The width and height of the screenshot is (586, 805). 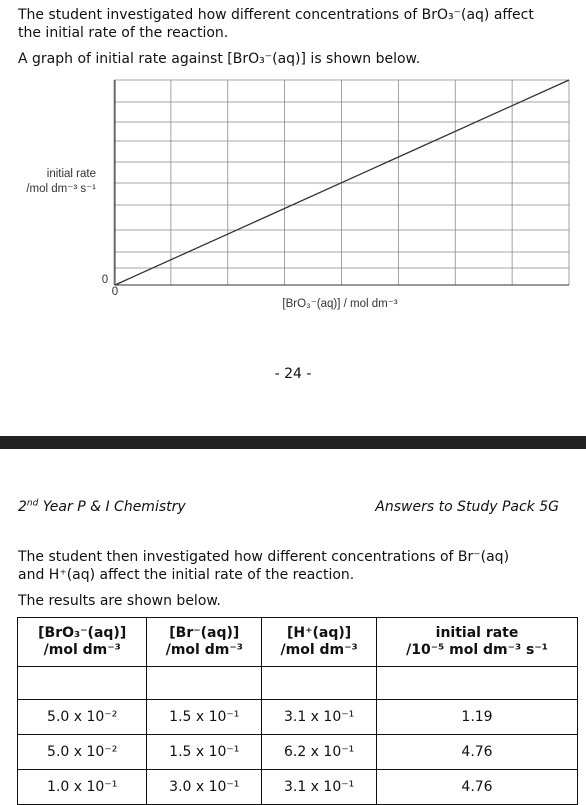 I want to click on y-axis-label-line-1: initial rate, so click(x=71, y=174).